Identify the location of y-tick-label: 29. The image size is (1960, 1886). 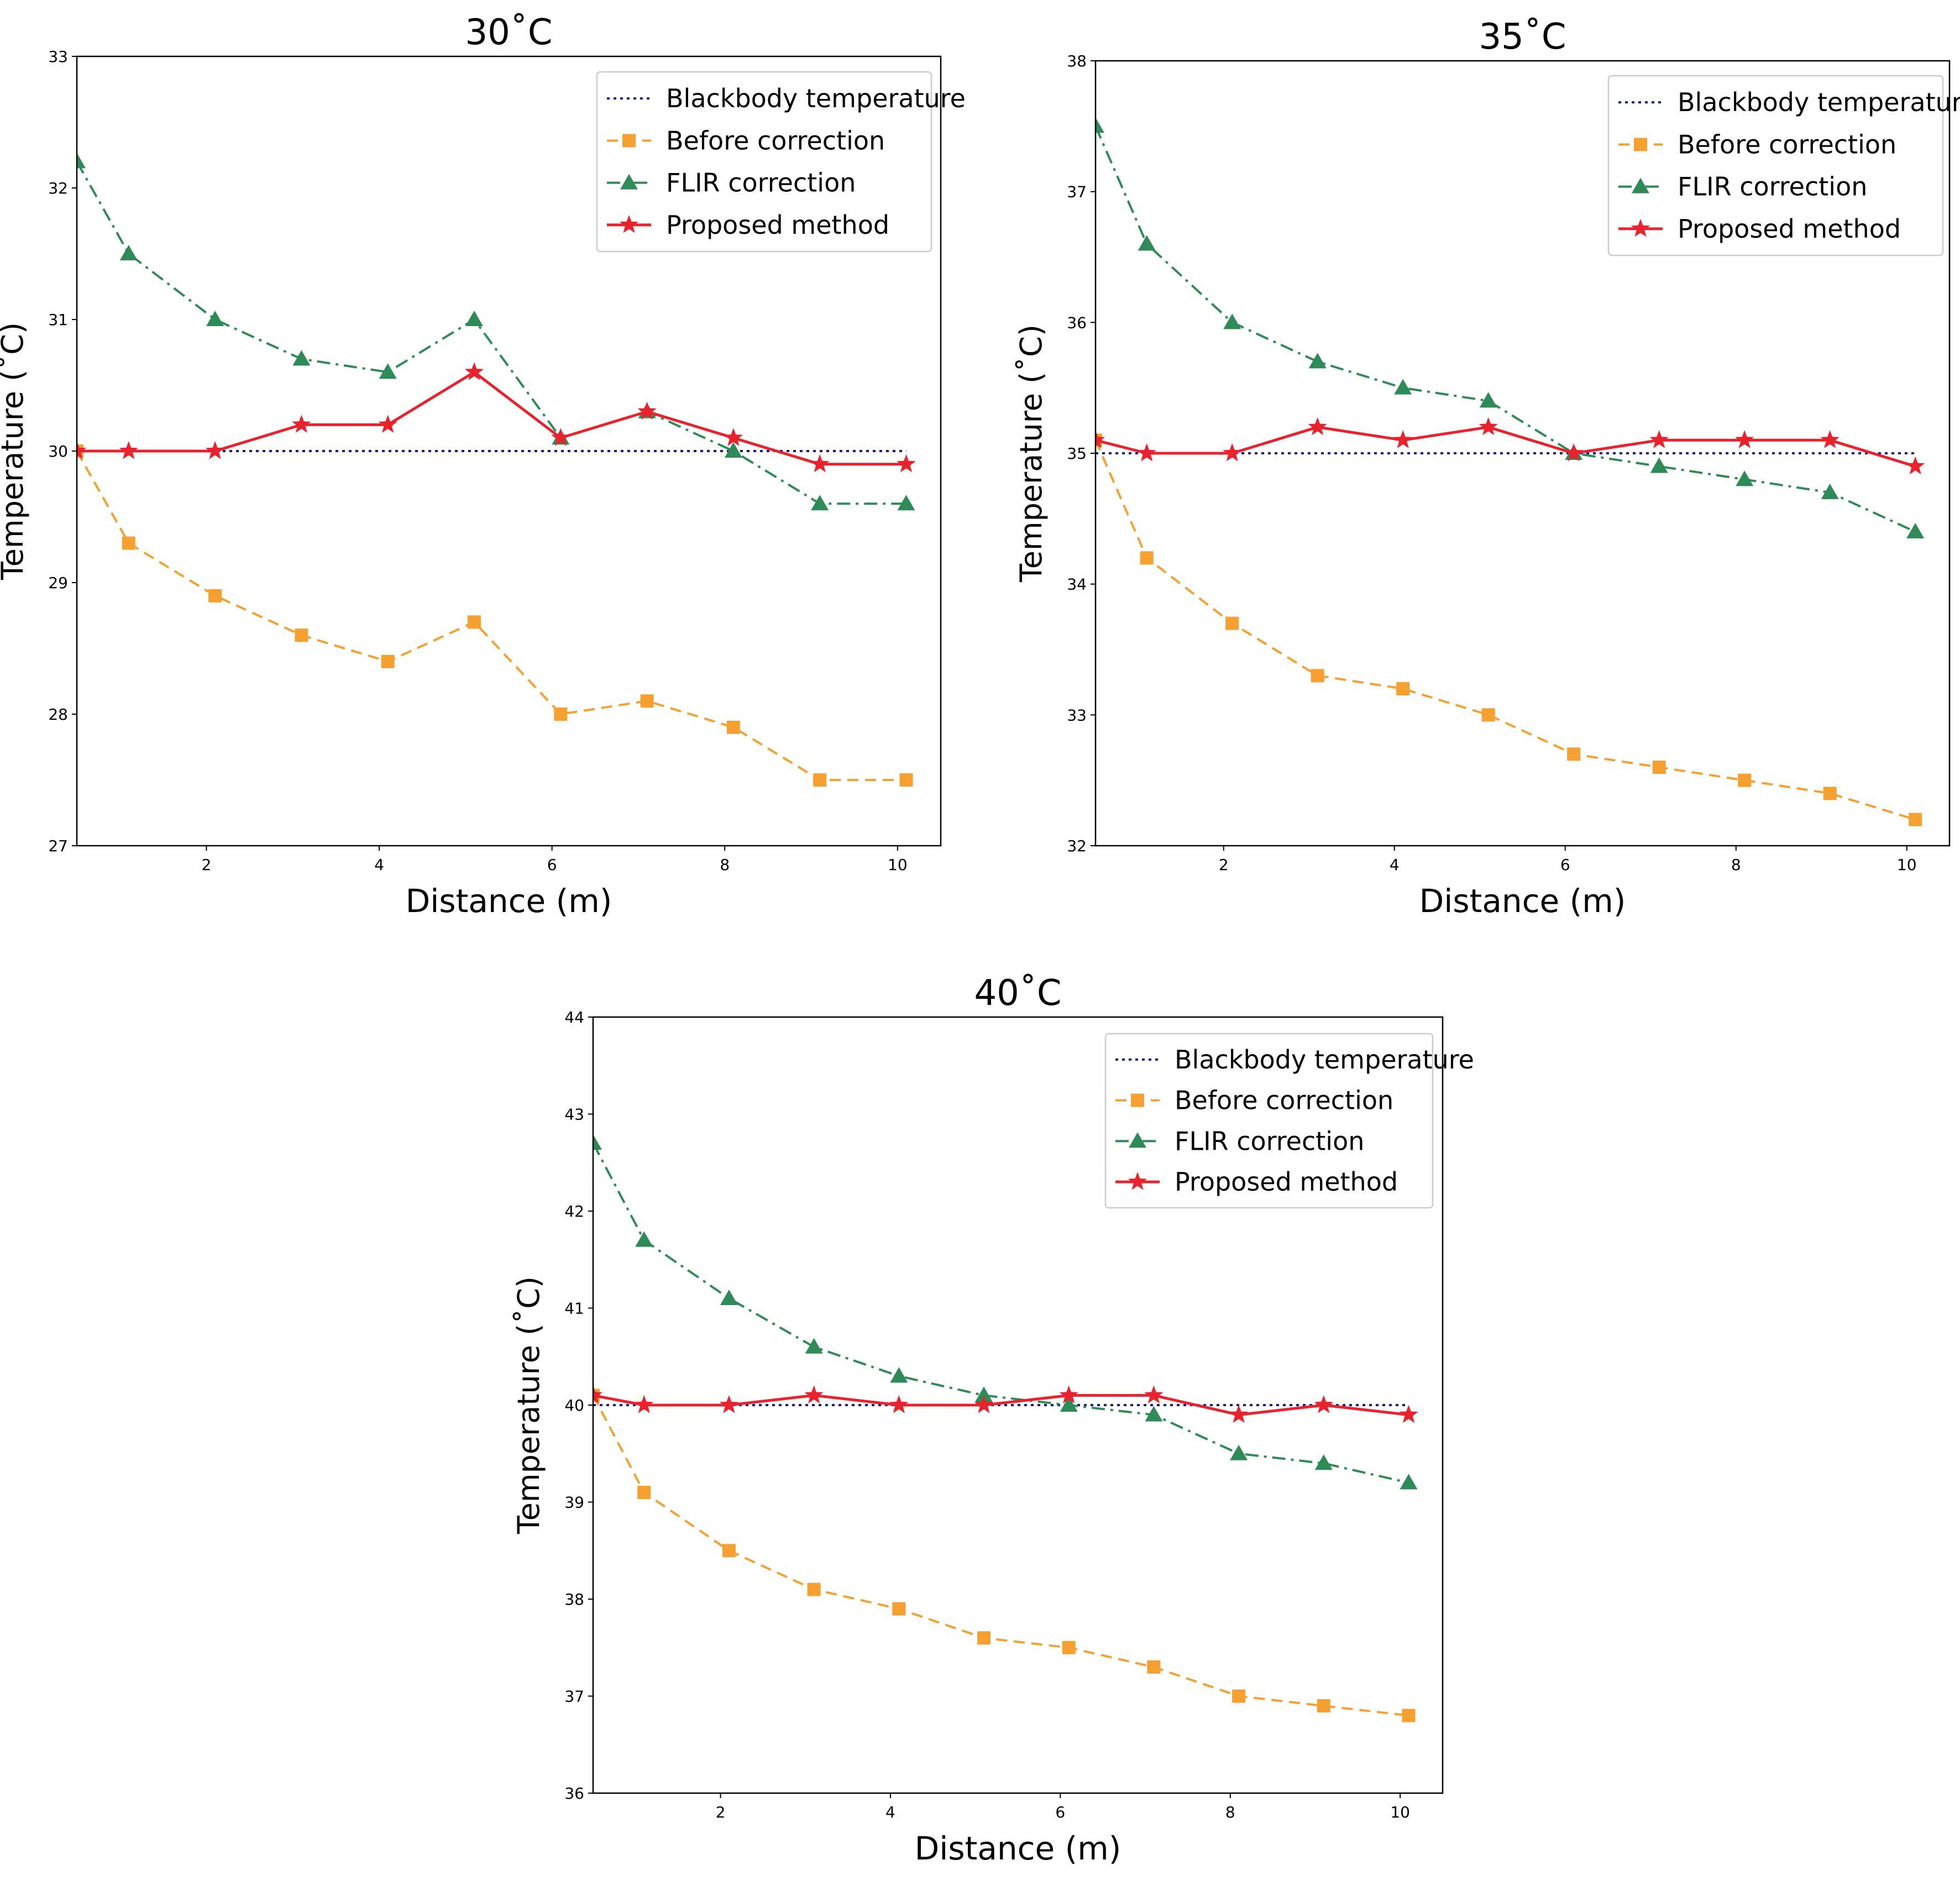
(58, 583).